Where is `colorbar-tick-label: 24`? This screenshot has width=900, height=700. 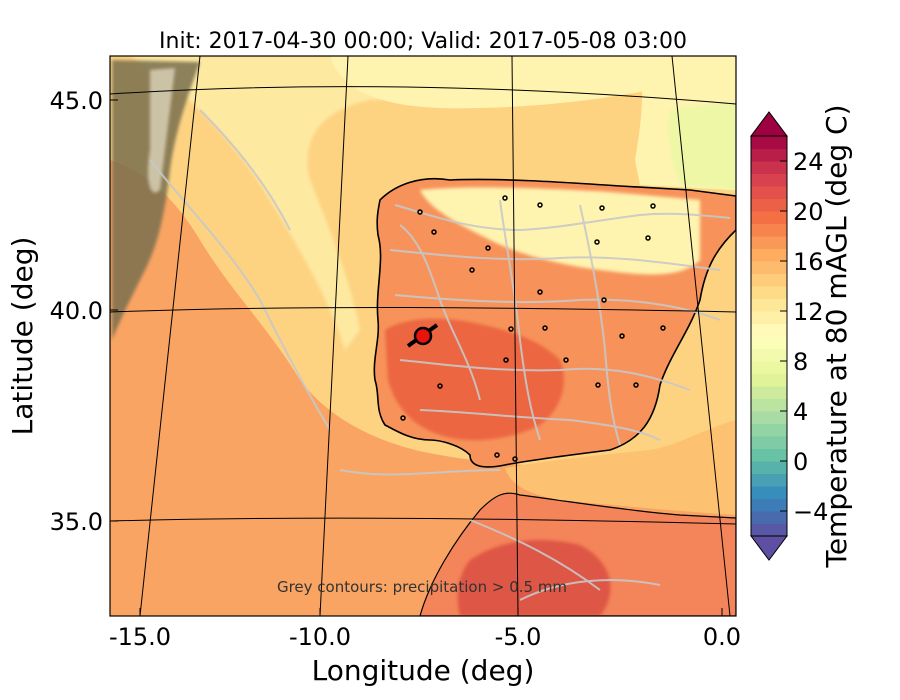
colorbar-tick-label: 24 is located at coordinates (808, 162).